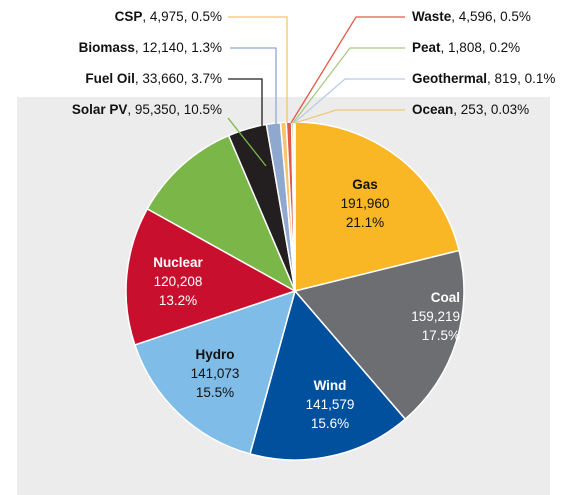 This screenshot has width=567, height=495. I want to click on slice-value: 819, so click(506, 78).